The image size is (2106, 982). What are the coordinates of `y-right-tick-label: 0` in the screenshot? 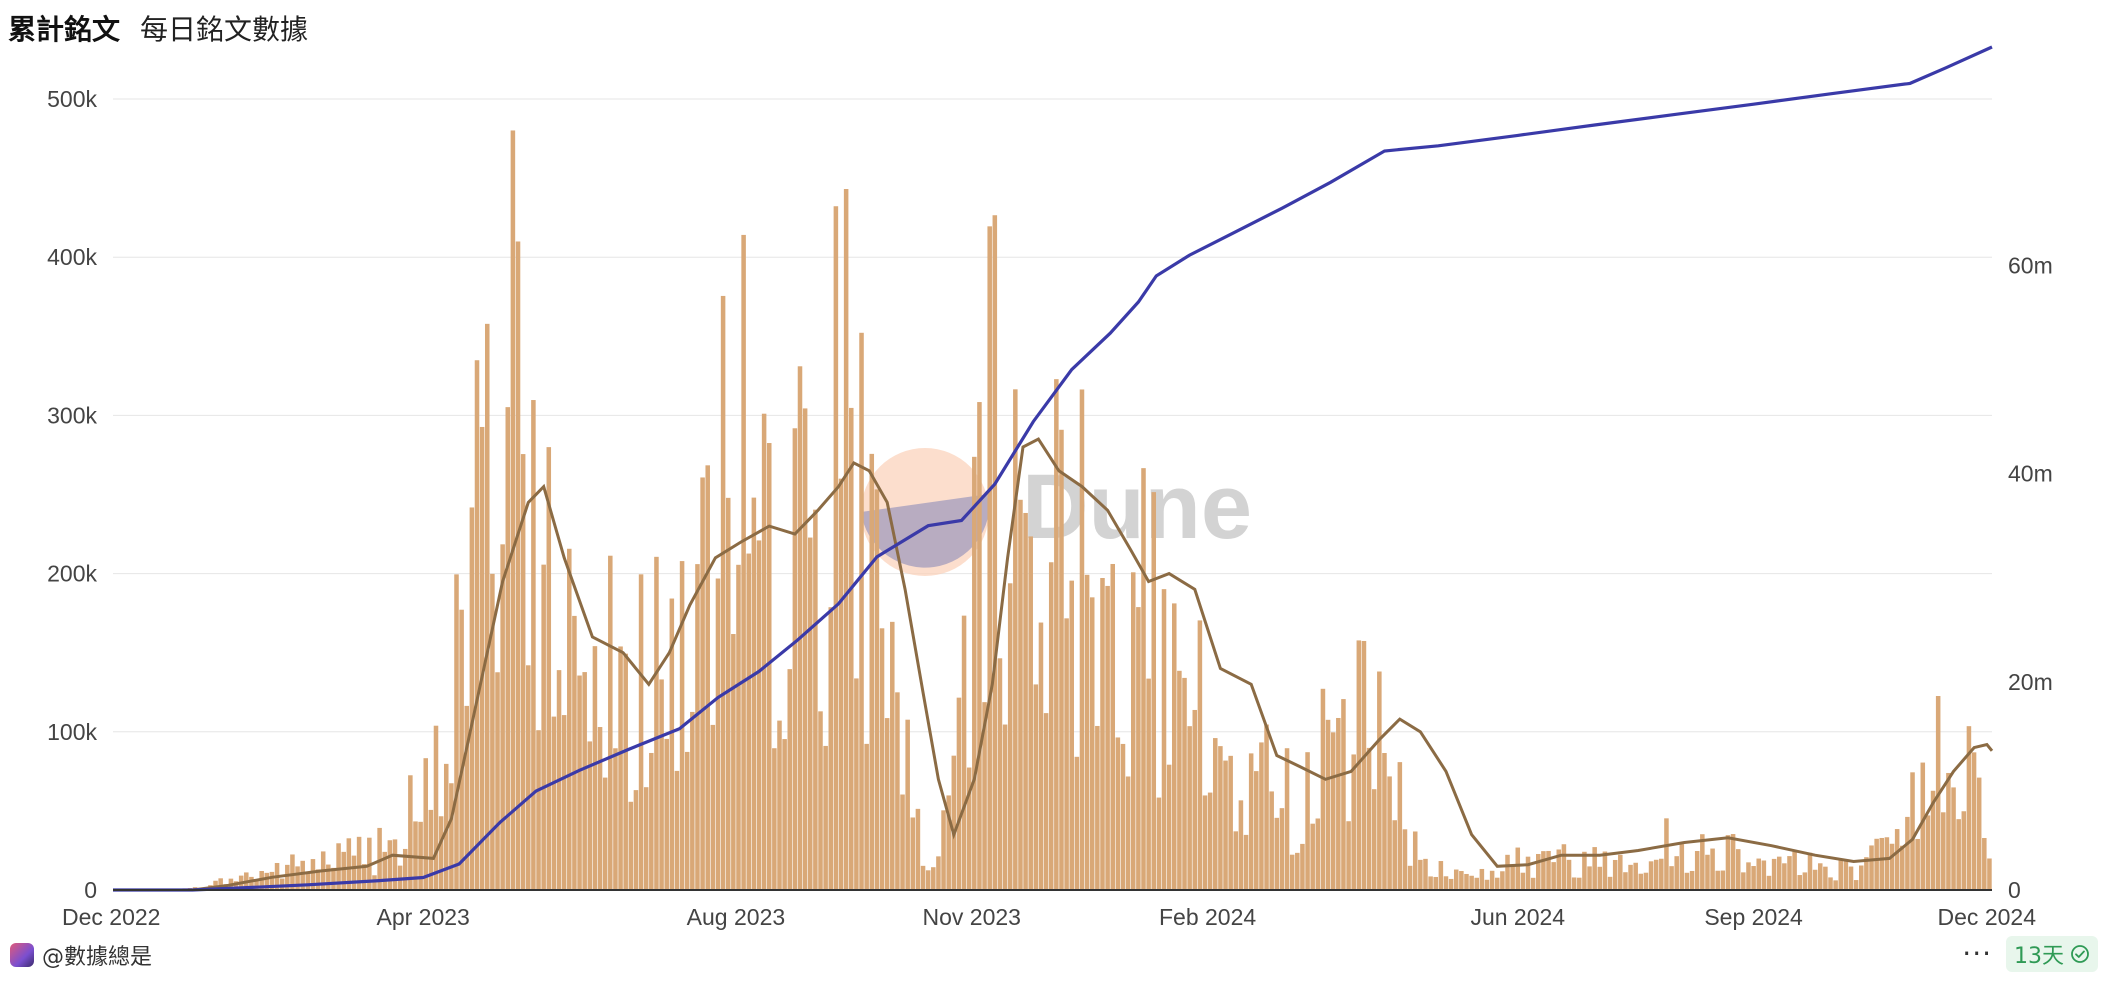 It's located at (2014, 890).